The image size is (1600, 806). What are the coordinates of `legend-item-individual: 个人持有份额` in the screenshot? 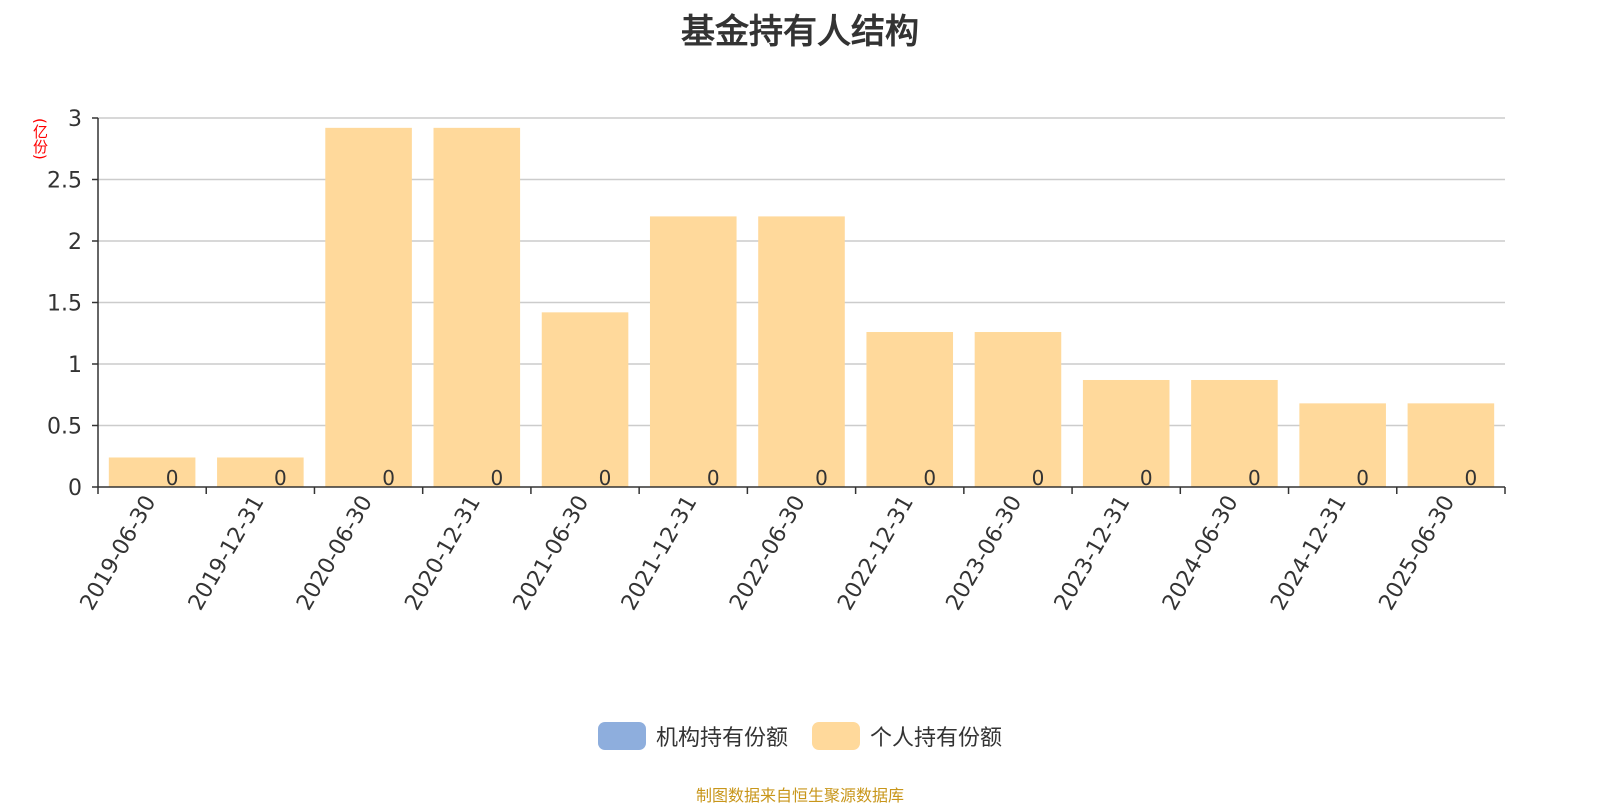 It's located at (907, 736).